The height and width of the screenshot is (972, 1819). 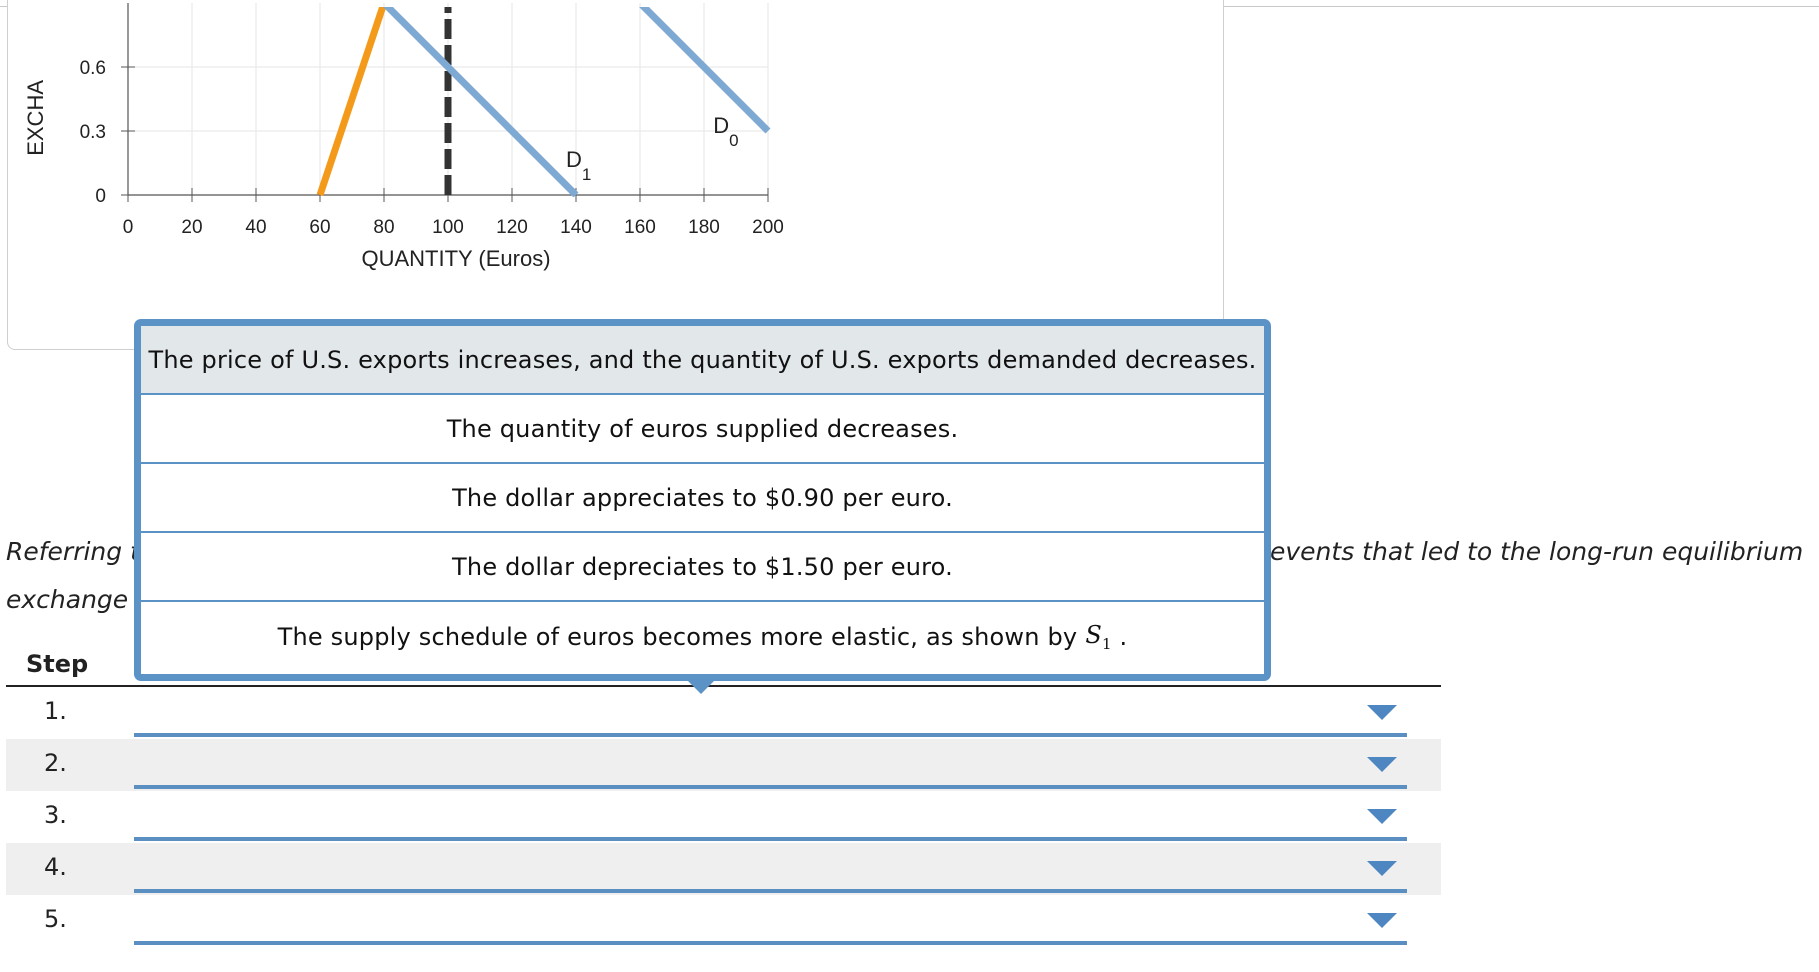 I want to click on x-tick-label: 20, so click(x=191, y=227).